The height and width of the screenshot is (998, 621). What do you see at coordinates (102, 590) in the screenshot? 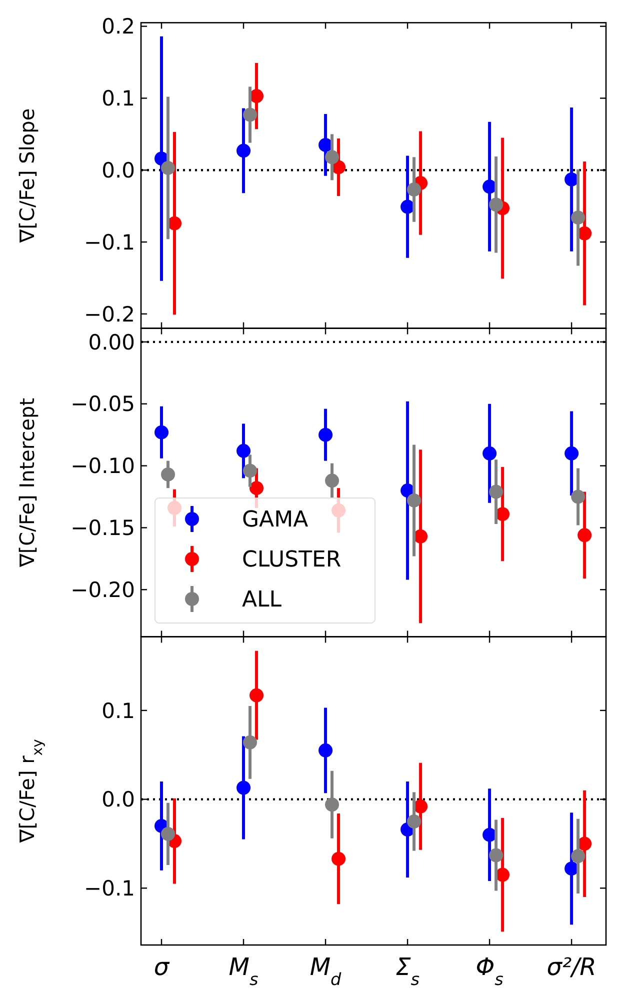
I see `y-tick-label: −0.20` at bounding box center [102, 590].